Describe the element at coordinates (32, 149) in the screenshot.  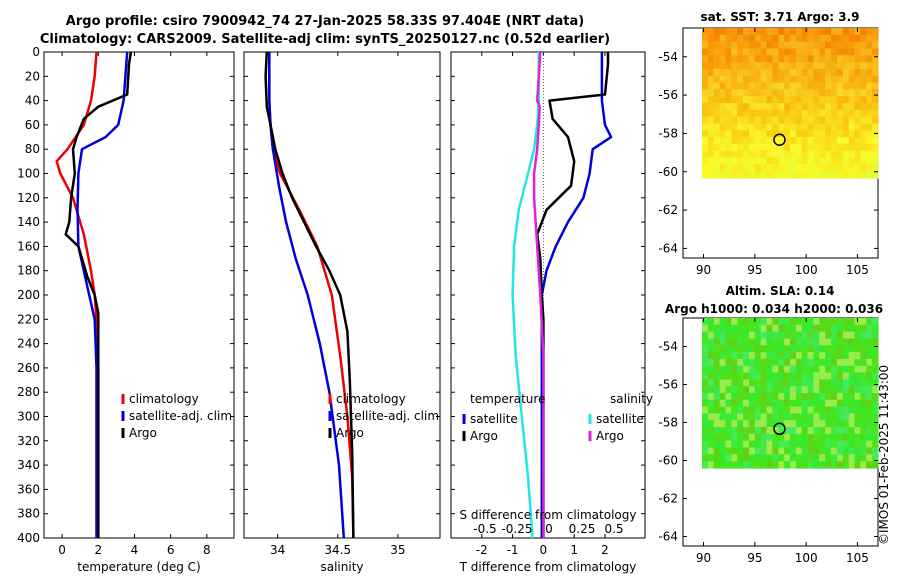
I see `ytick-label: 80` at that location.